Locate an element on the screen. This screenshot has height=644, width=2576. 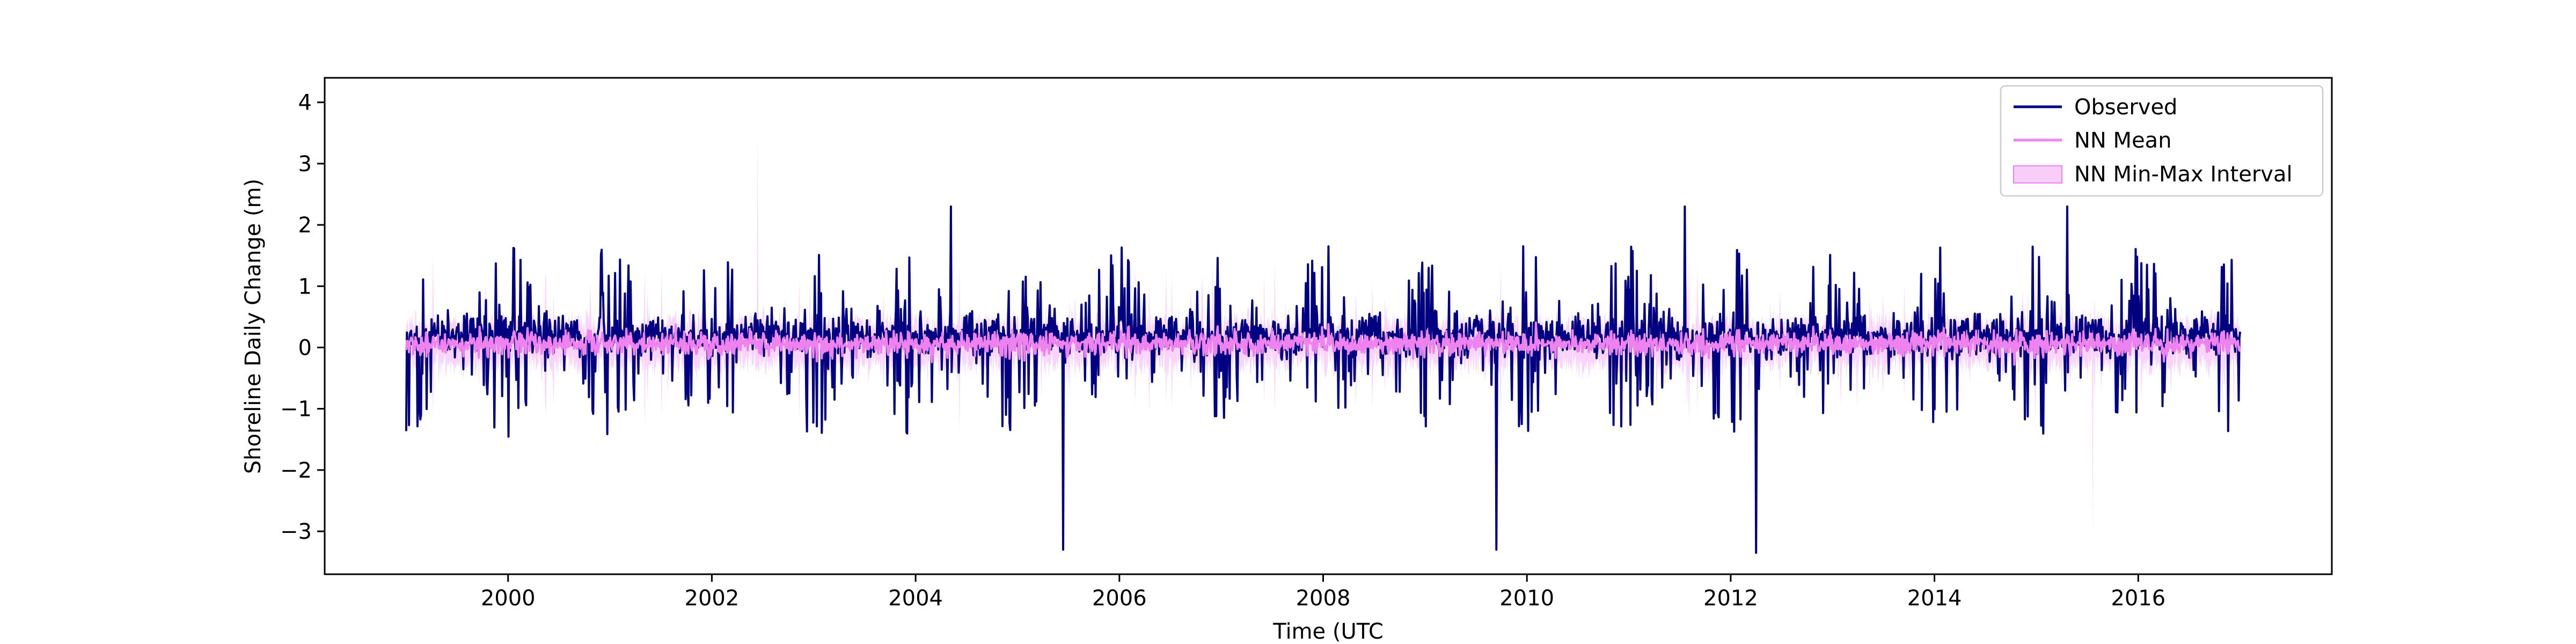
legend-nn-interval-swatch is located at coordinates (2037, 174).